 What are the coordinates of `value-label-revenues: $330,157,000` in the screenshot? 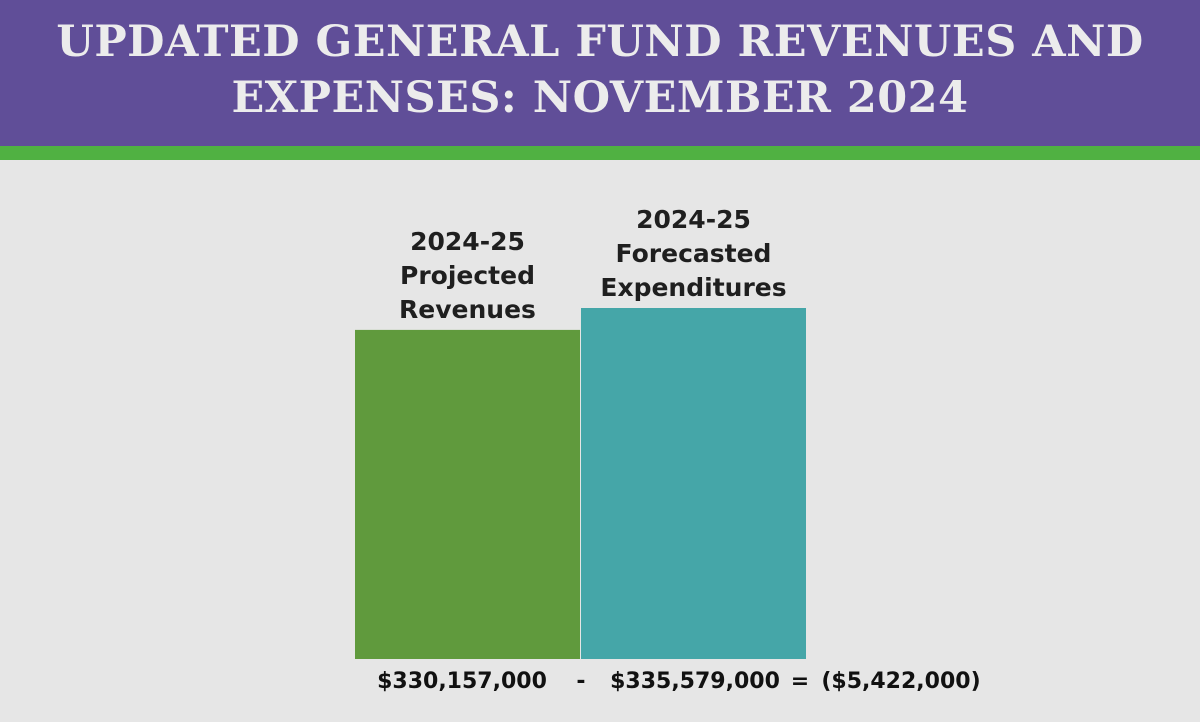 It's located at (462, 681).